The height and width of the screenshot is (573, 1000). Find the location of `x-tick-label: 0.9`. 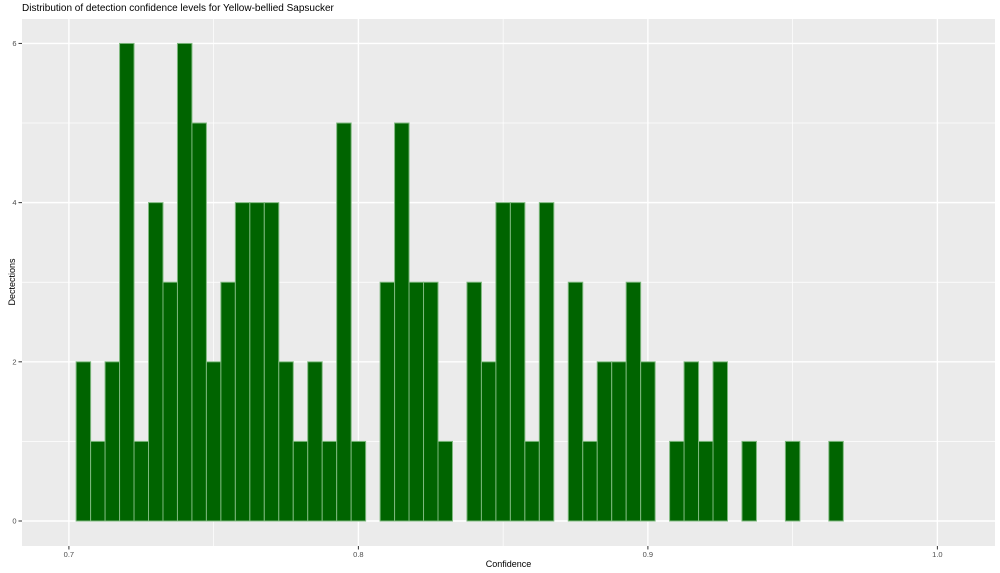

x-tick-label: 0.9 is located at coordinates (648, 554).